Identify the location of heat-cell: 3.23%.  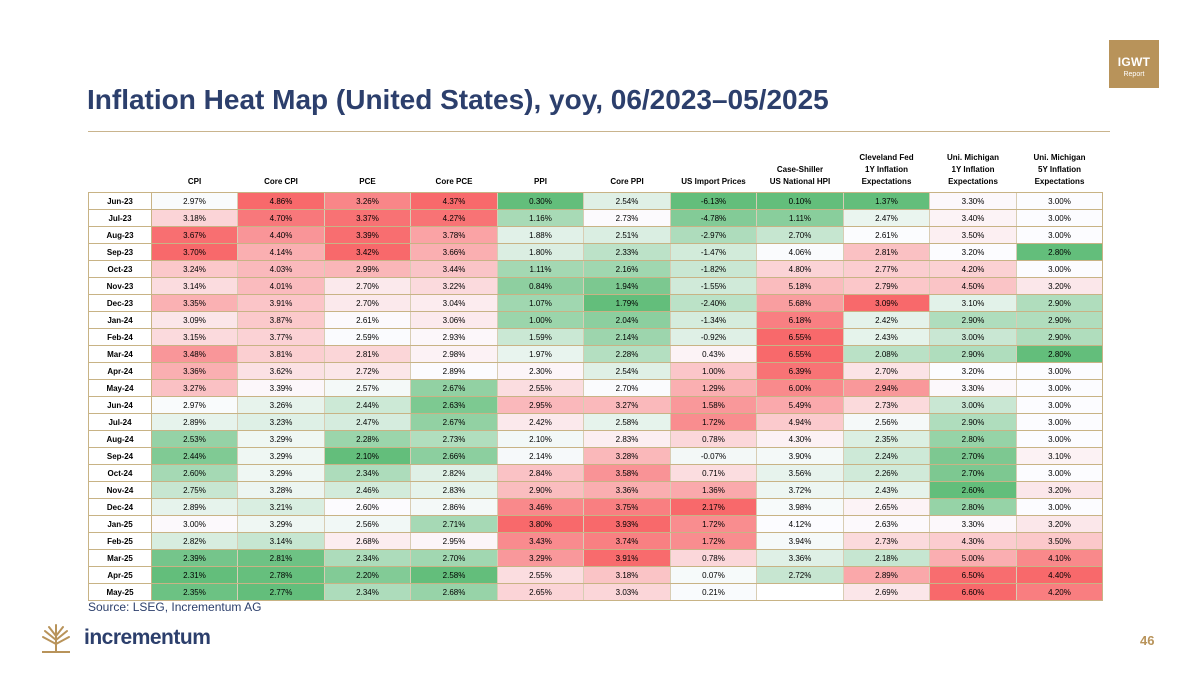
(281, 422).